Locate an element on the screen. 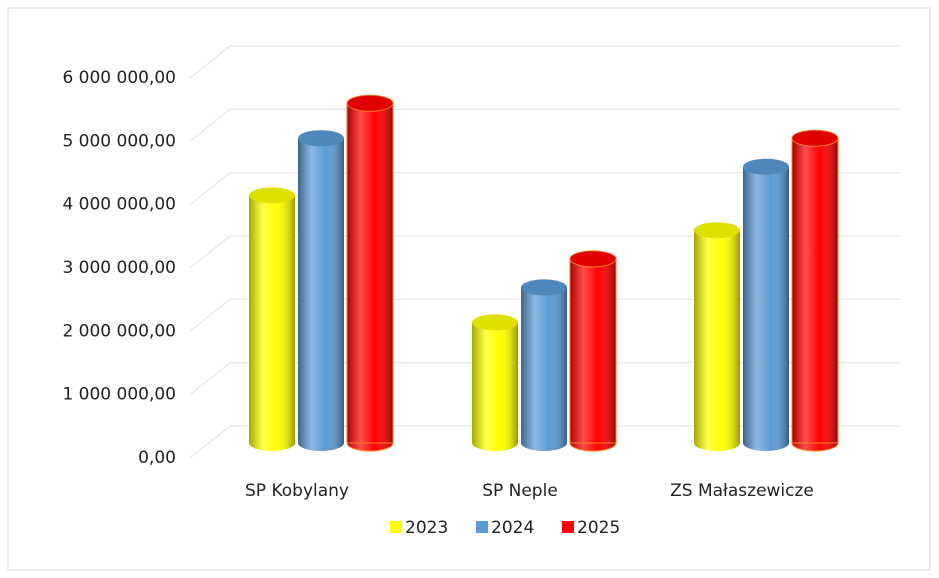  y-tick-label: 4 000 000,00 is located at coordinates (119, 205).